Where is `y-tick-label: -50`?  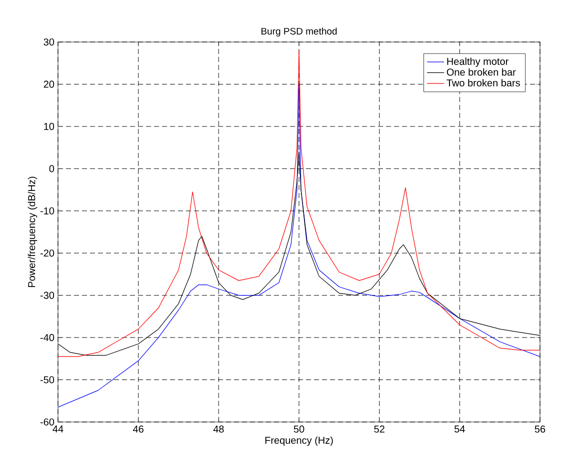 y-tick-label: -50 is located at coordinates (47, 380).